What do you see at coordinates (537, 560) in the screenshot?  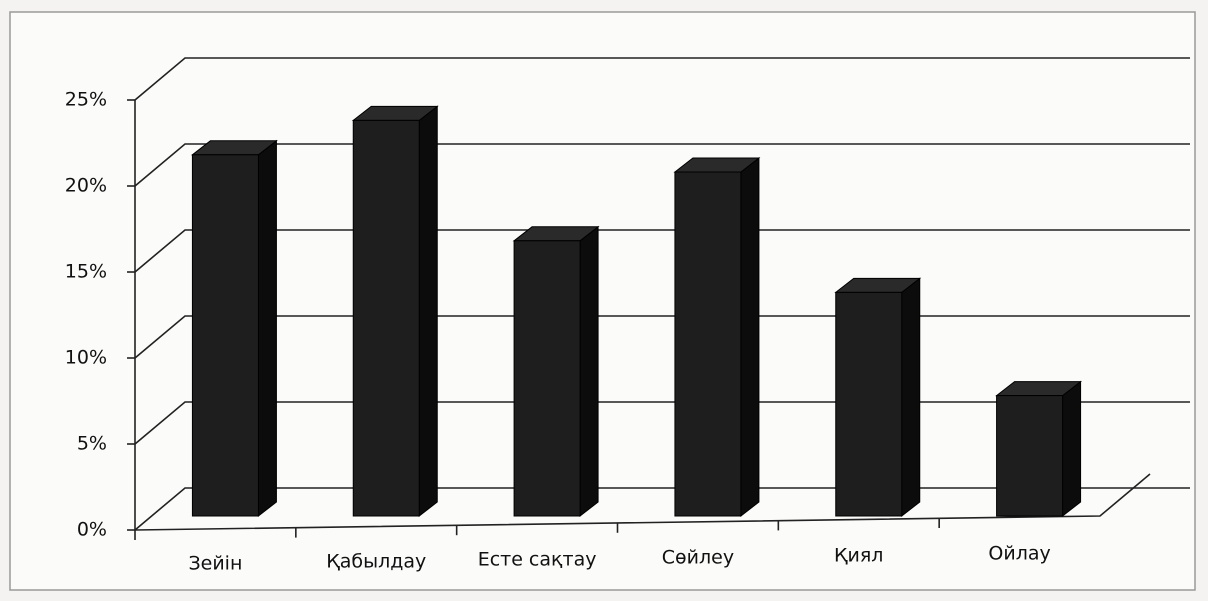 I see `x-tick-label: Есте сақтау` at bounding box center [537, 560].